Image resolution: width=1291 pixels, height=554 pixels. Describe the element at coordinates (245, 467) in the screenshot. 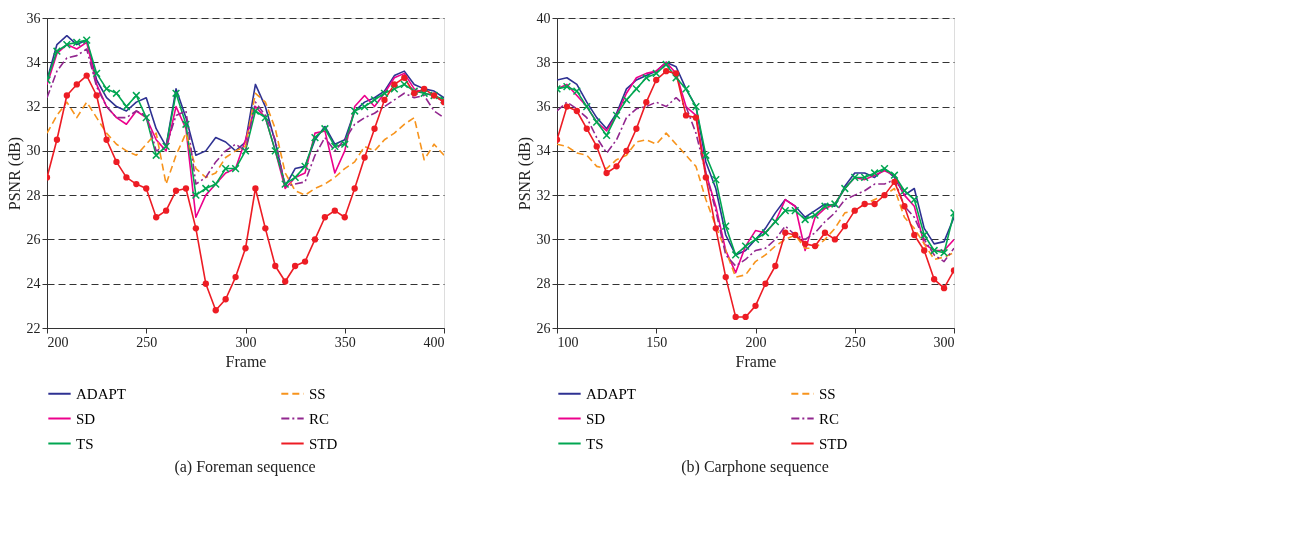

I see `text: (a) Foreman sequence` at that location.